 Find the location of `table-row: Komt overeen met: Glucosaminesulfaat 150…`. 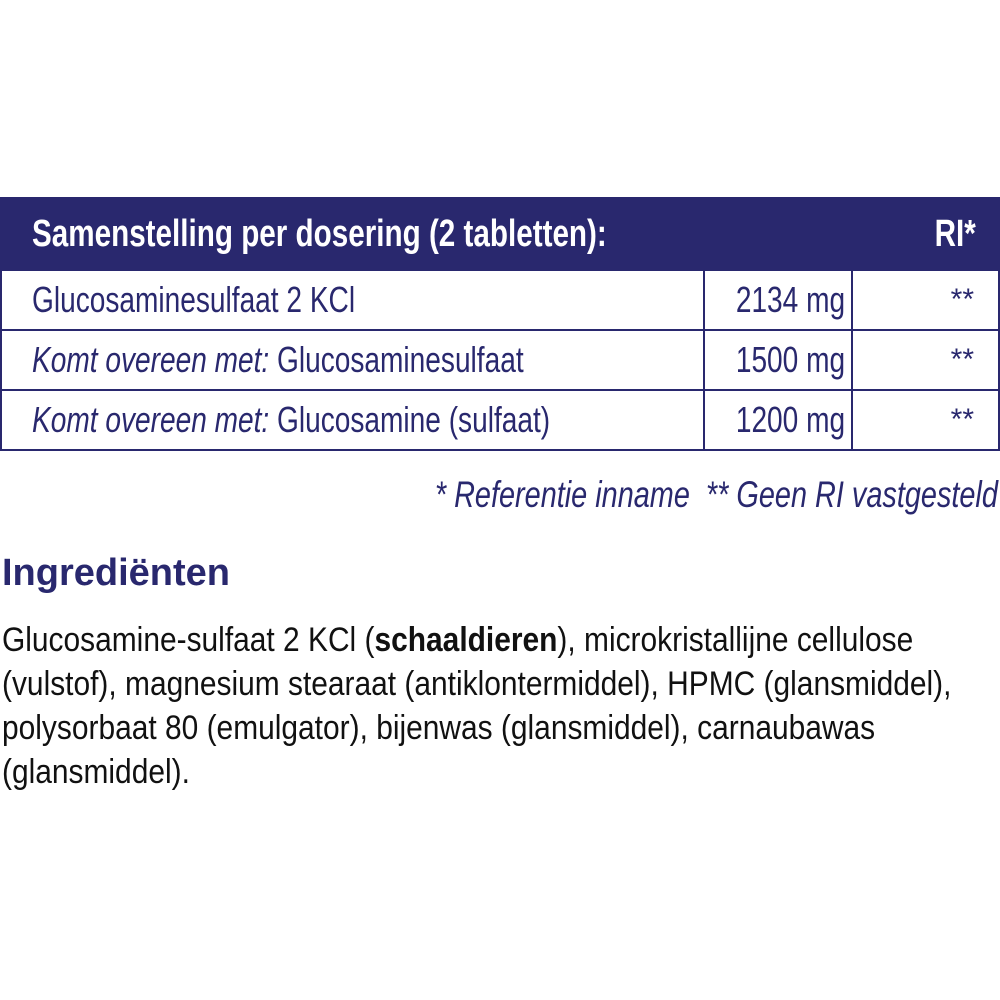

table-row: Komt overeen met: Glucosaminesulfaat 150… is located at coordinates (500, 359).